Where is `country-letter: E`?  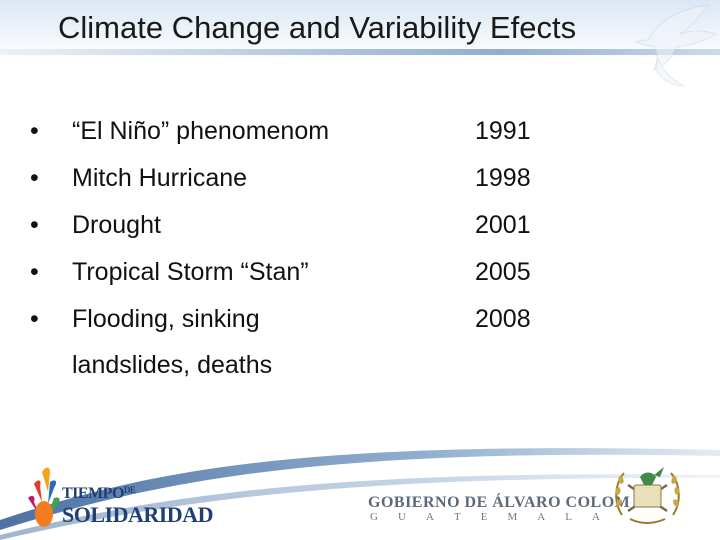 country-letter: E is located at coordinates (484, 517).